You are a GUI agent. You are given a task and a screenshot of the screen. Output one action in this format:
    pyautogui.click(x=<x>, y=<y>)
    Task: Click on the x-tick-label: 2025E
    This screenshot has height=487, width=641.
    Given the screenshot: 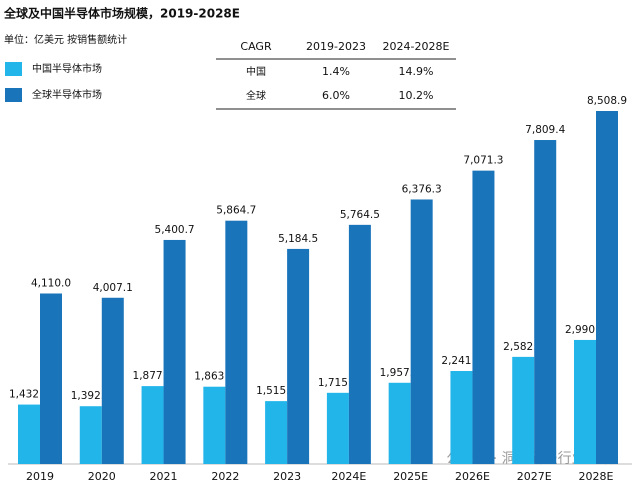 What is the action you would take?
    pyautogui.click(x=410, y=476)
    